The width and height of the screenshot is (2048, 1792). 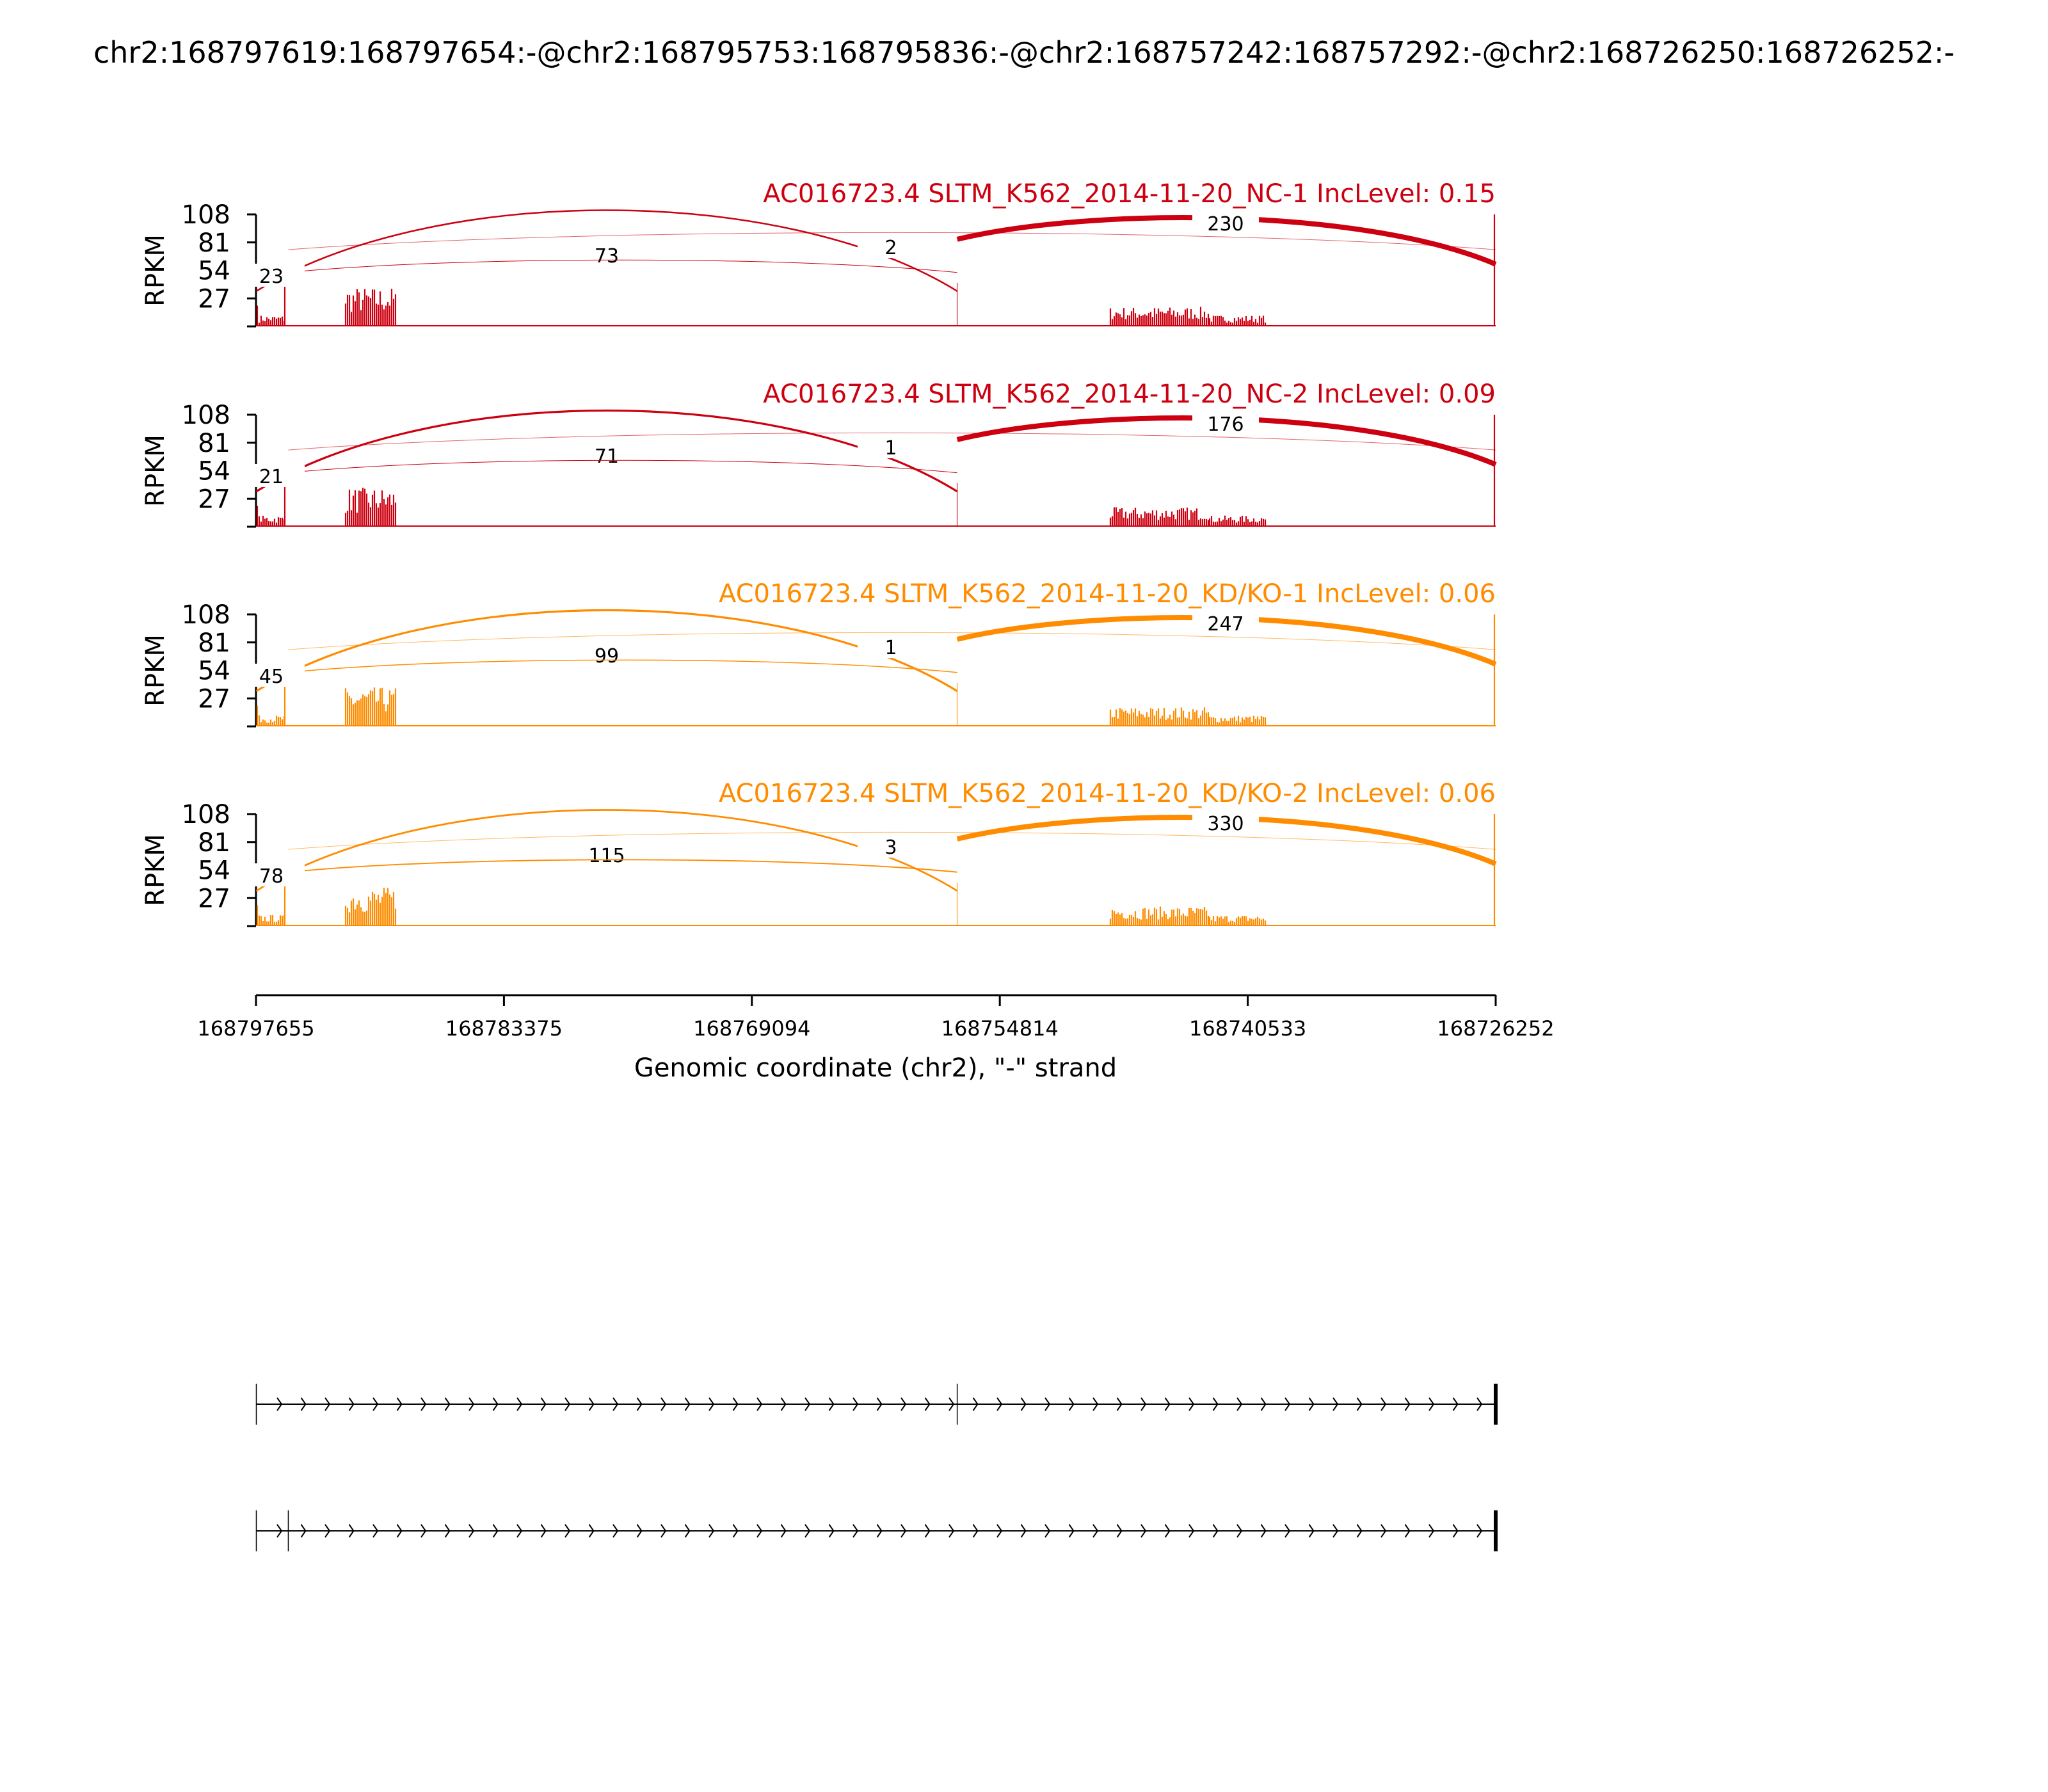 I want to click on junction-label: 45, so click(x=271, y=677).